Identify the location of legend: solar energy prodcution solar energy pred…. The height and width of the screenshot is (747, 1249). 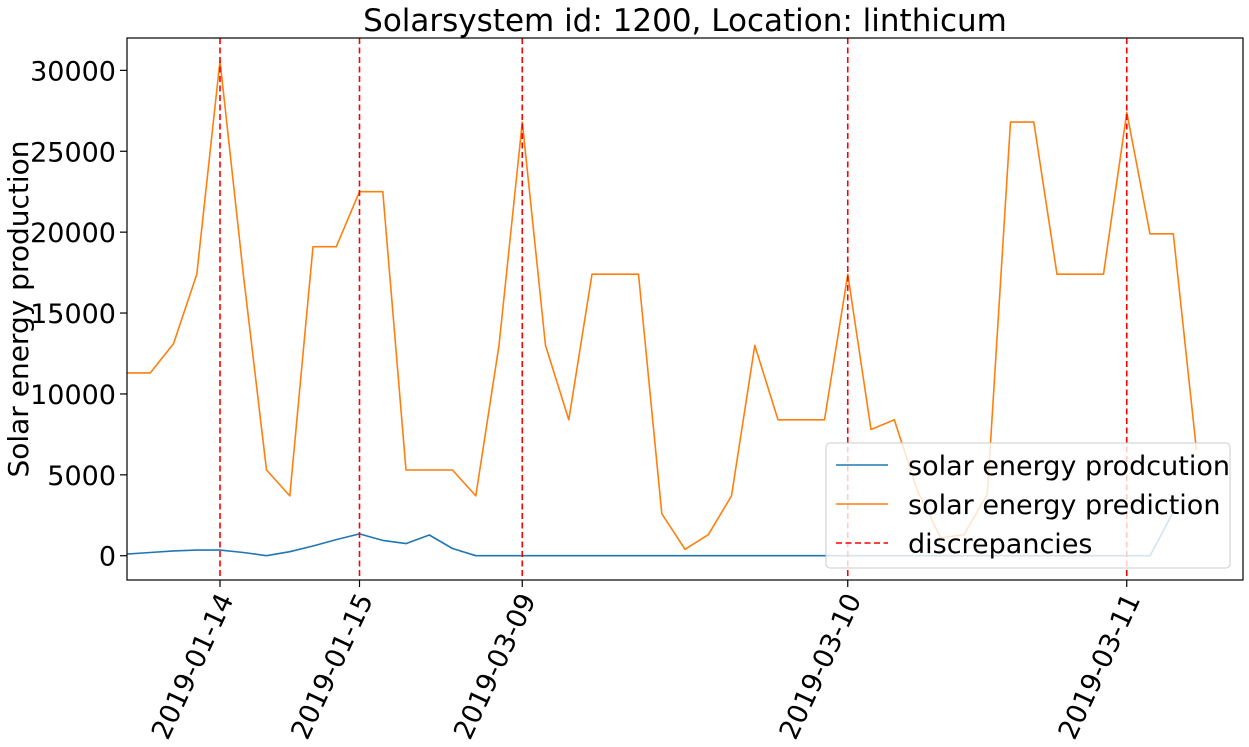
(1028, 505).